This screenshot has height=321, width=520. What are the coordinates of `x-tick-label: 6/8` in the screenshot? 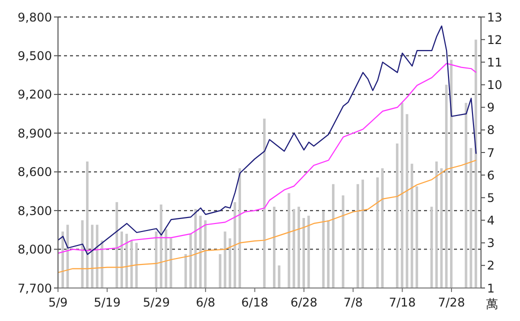 It's located at (206, 303).